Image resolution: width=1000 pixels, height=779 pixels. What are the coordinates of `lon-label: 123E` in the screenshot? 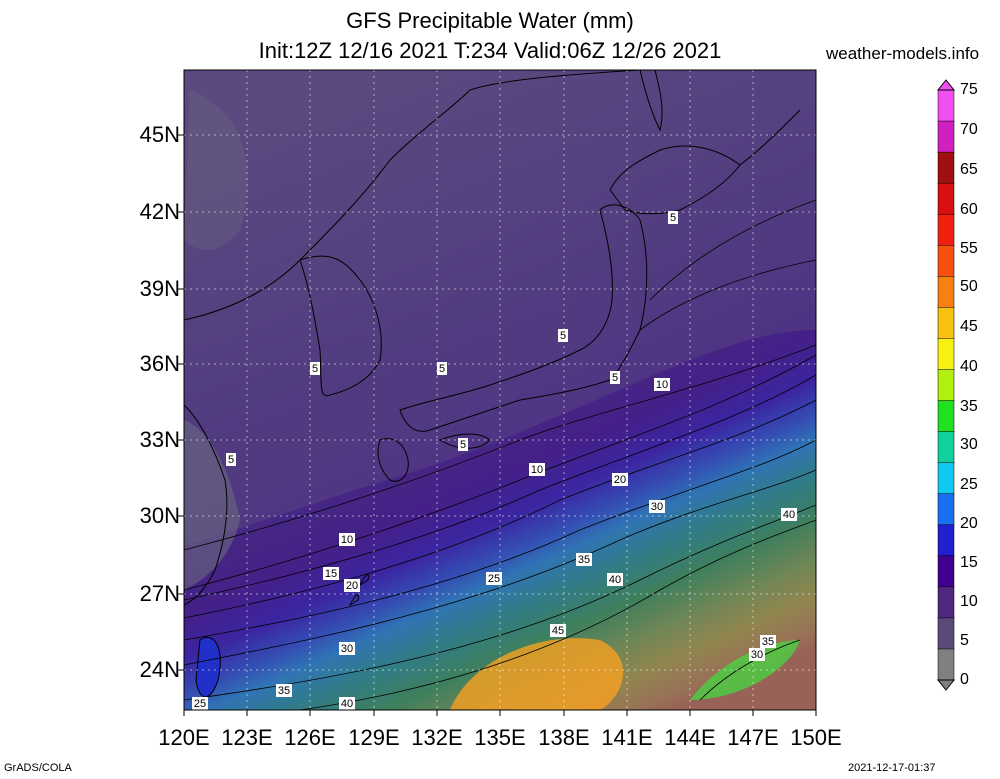 It's located at (247, 737).